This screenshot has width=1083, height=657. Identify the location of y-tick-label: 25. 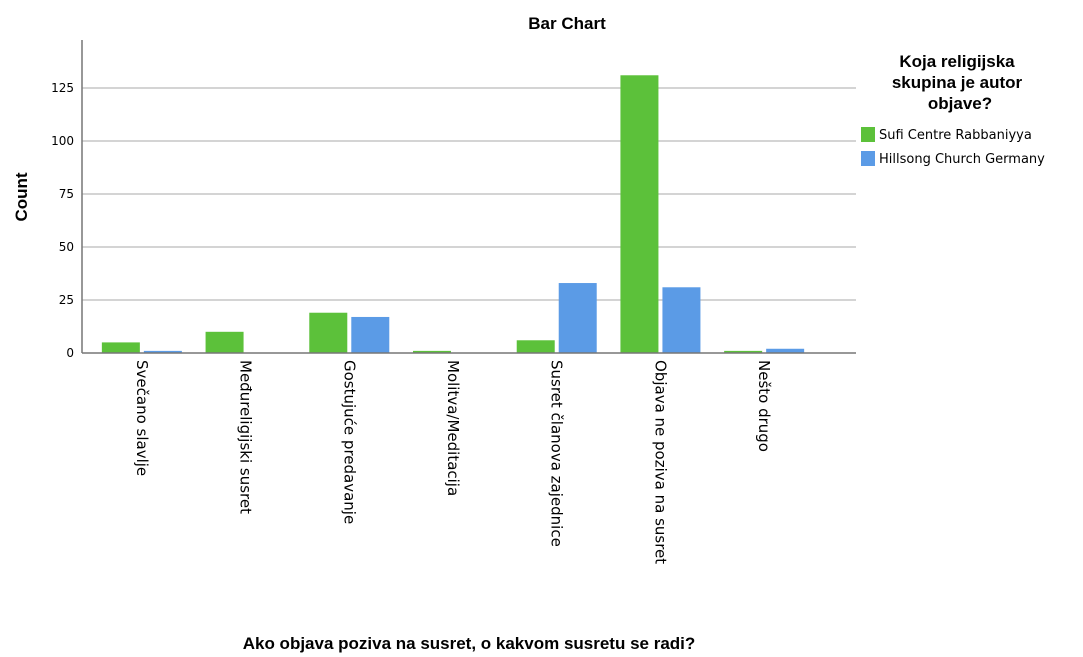
(66, 300).